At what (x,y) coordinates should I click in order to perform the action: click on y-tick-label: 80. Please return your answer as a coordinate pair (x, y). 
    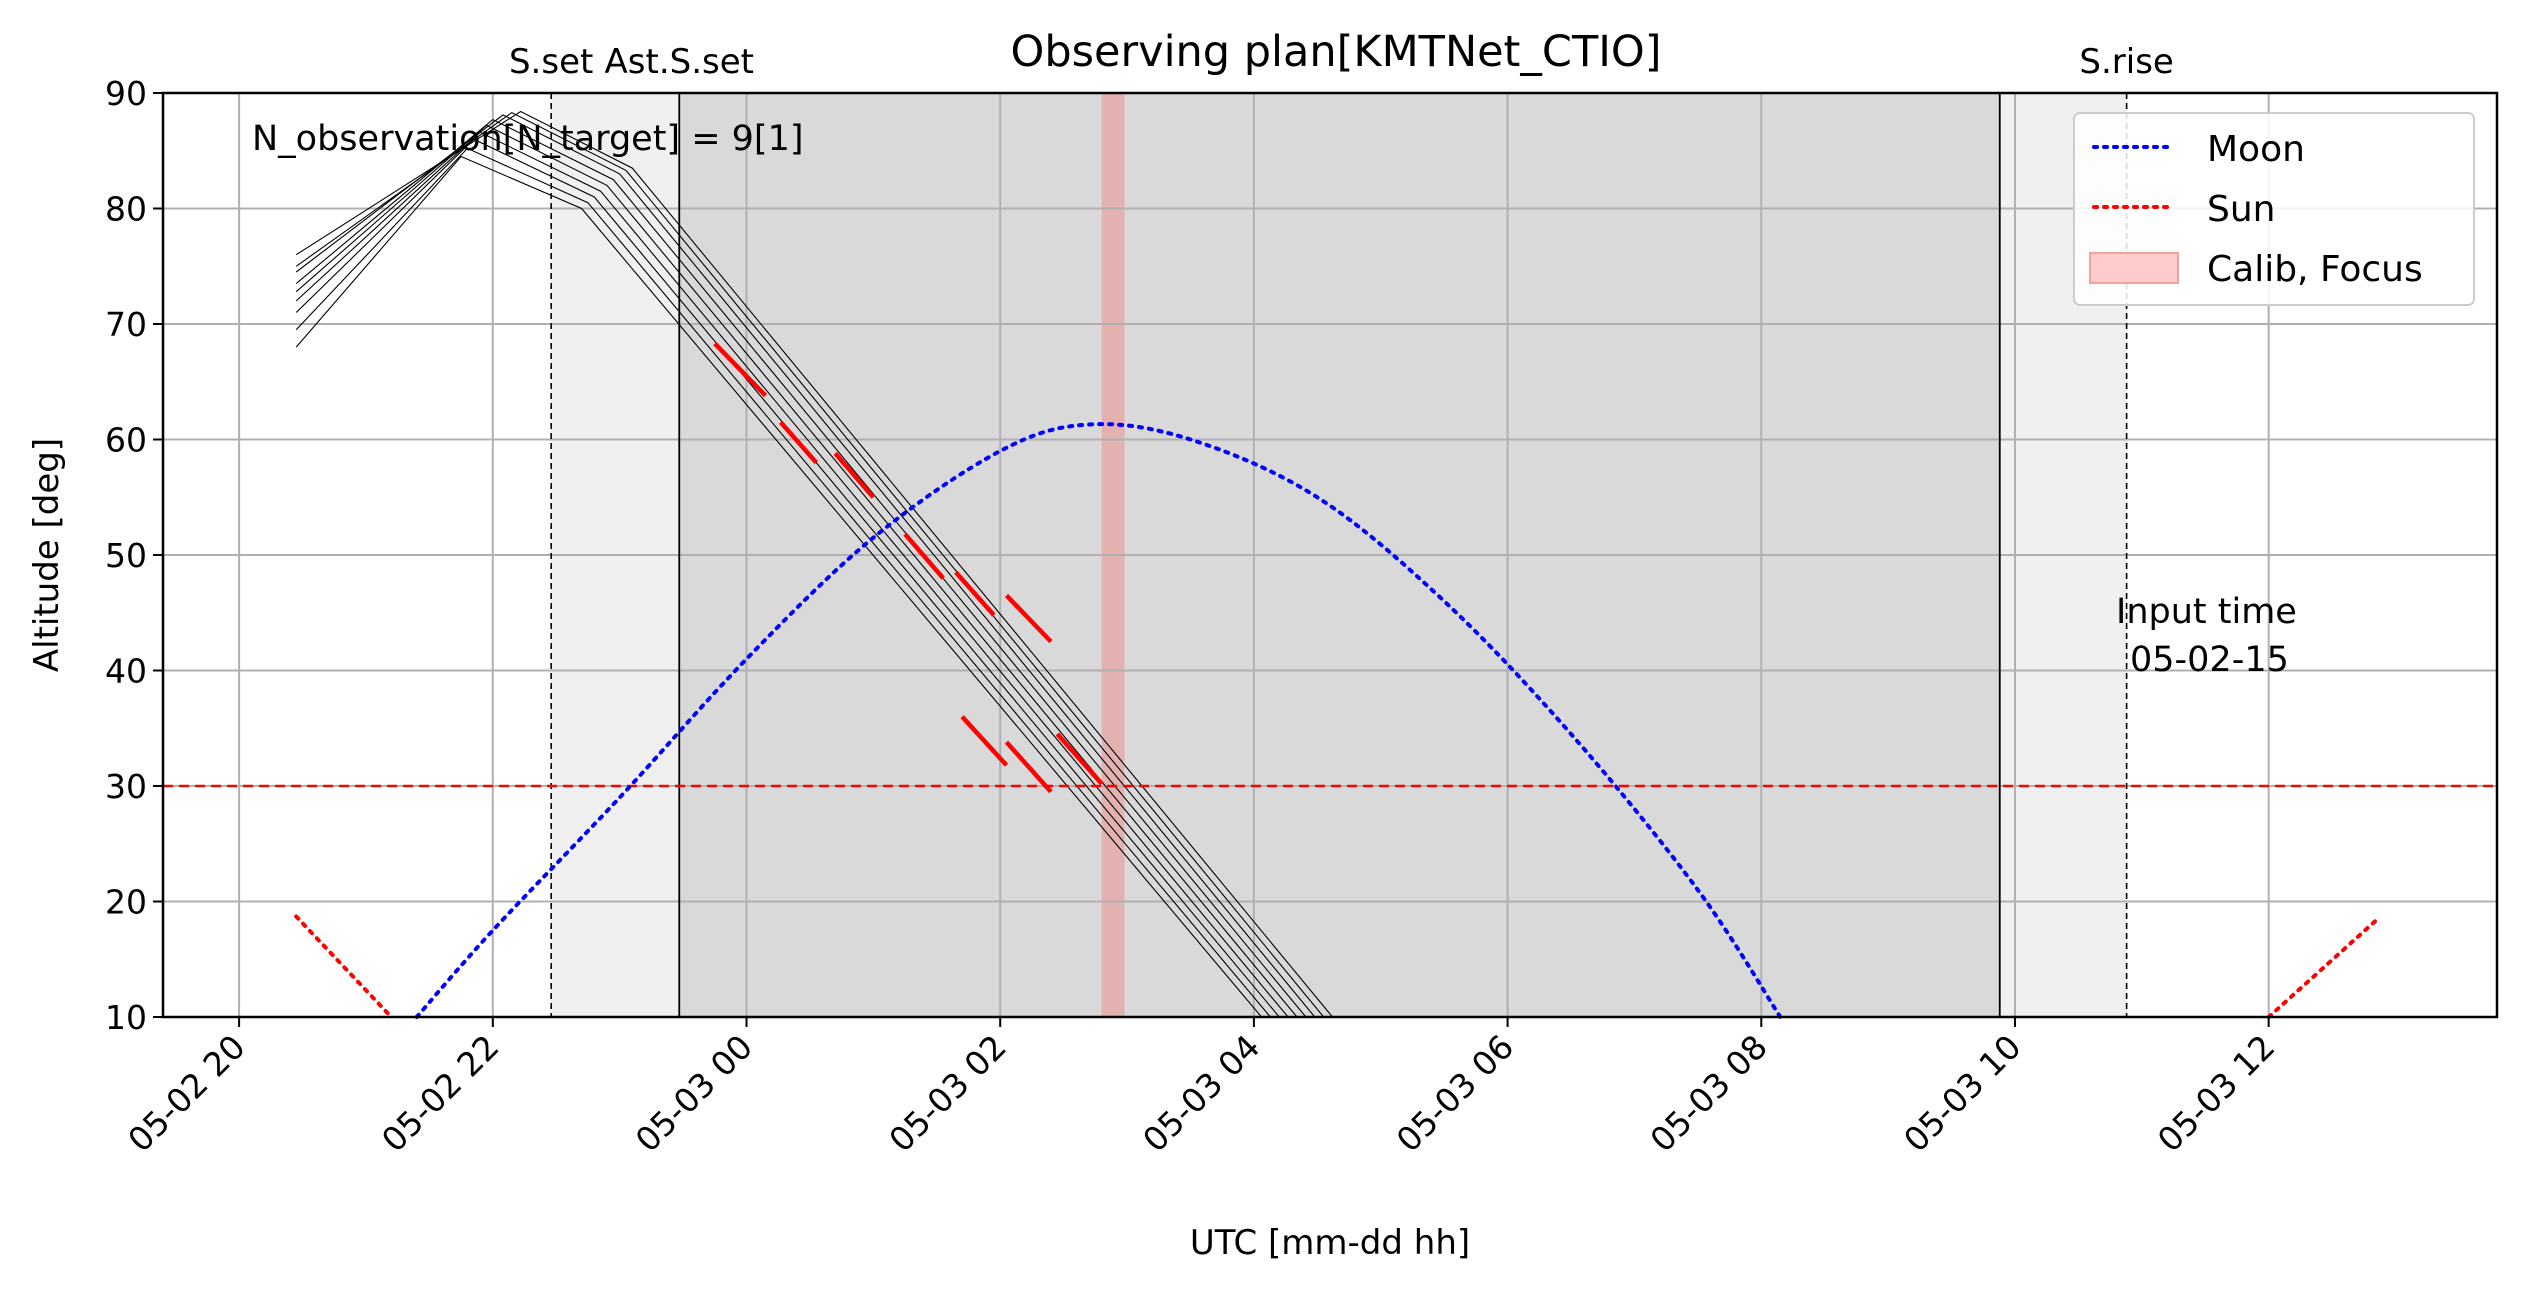
    Looking at the image, I should click on (126, 209).